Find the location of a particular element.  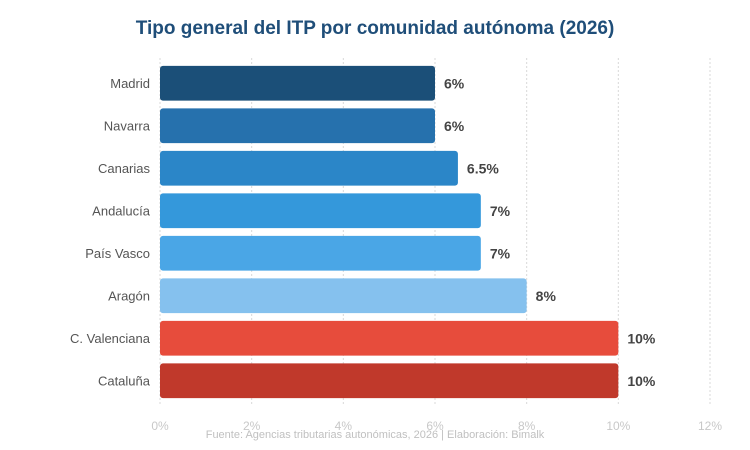

category-label: Andalucía is located at coordinates (121, 210).